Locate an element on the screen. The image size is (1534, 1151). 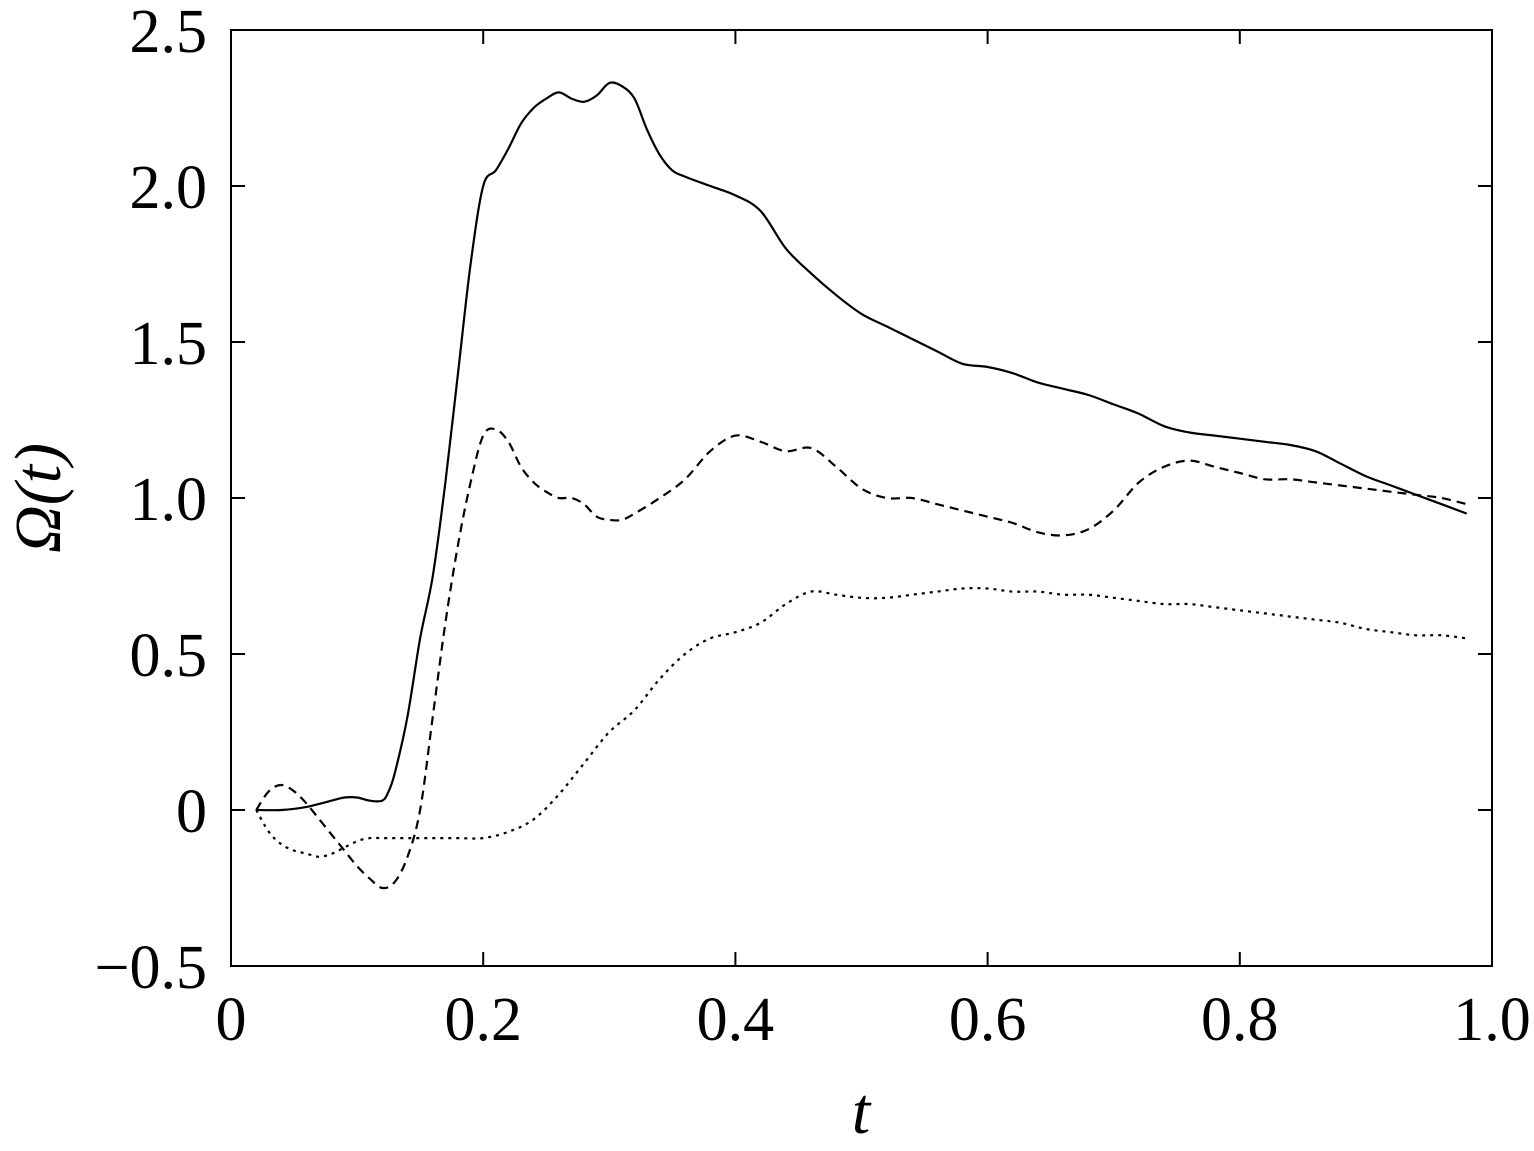
y-tick-label: 0 is located at coordinates (191, 812).